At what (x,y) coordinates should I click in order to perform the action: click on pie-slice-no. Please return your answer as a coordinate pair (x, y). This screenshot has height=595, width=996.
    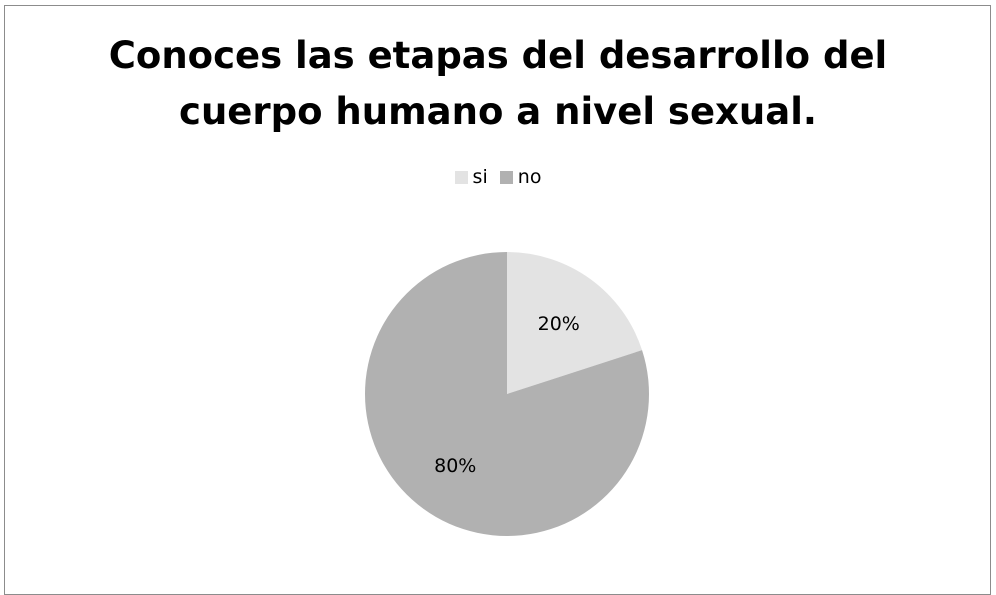
    Looking at the image, I should click on (507, 394).